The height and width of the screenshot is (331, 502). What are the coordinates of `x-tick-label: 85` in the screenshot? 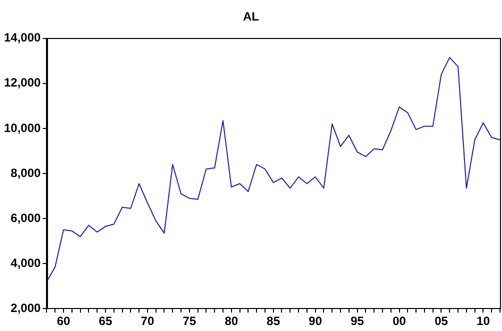 It's located at (273, 321).